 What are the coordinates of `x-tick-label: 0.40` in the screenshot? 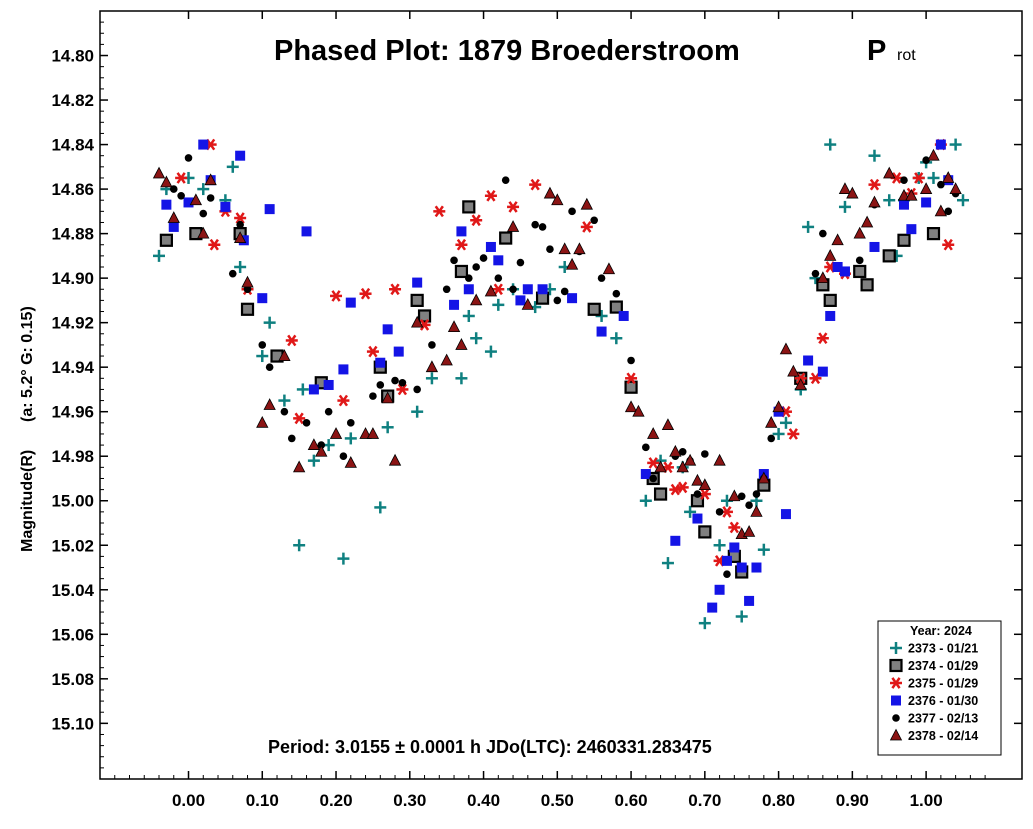 It's located at (483, 800).